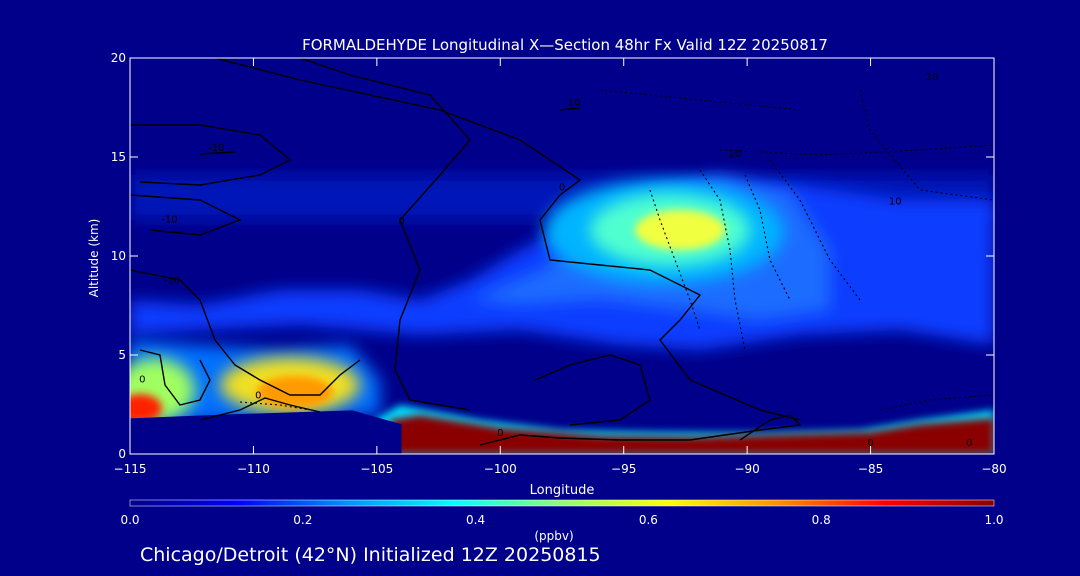 The image size is (1080, 576). What do you see at coordinates (623, 469) in the screenshot?
I see `x-tick-label: −95` at bounding box center [623, 469].